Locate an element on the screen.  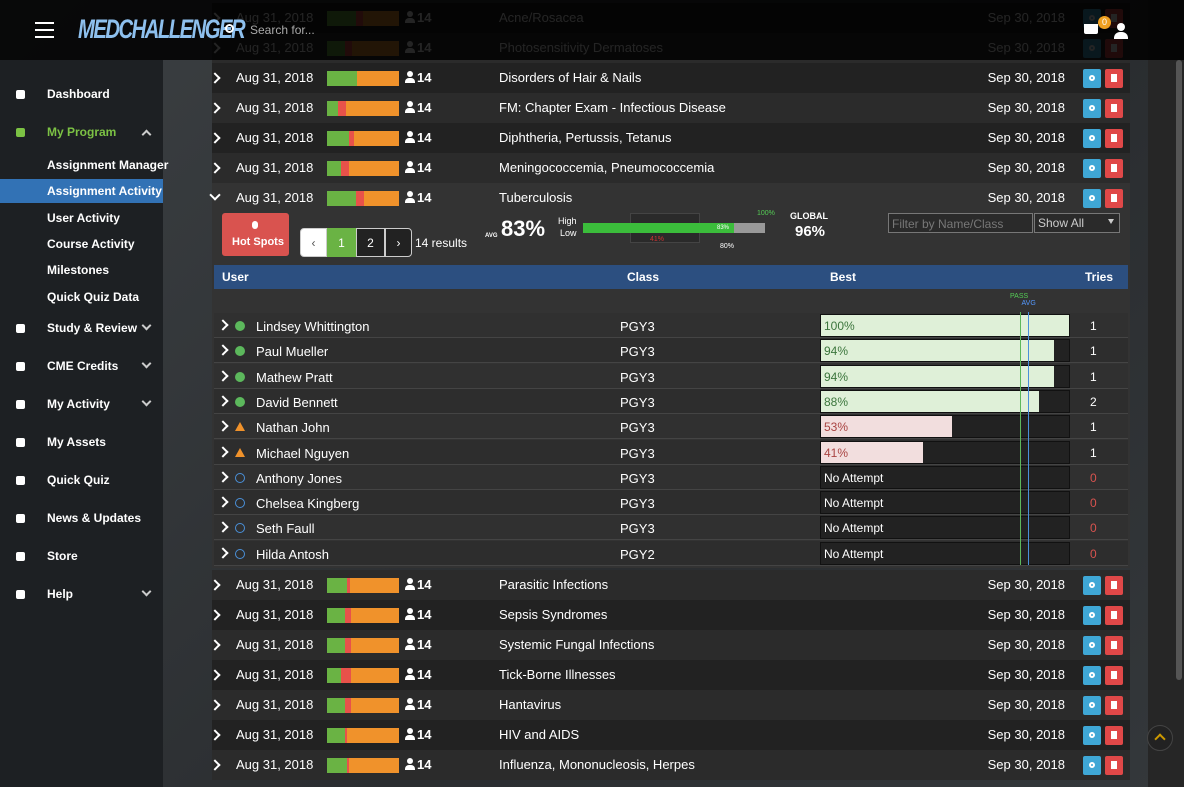
page-prev: ‹ is located at coordinates (313, 242).